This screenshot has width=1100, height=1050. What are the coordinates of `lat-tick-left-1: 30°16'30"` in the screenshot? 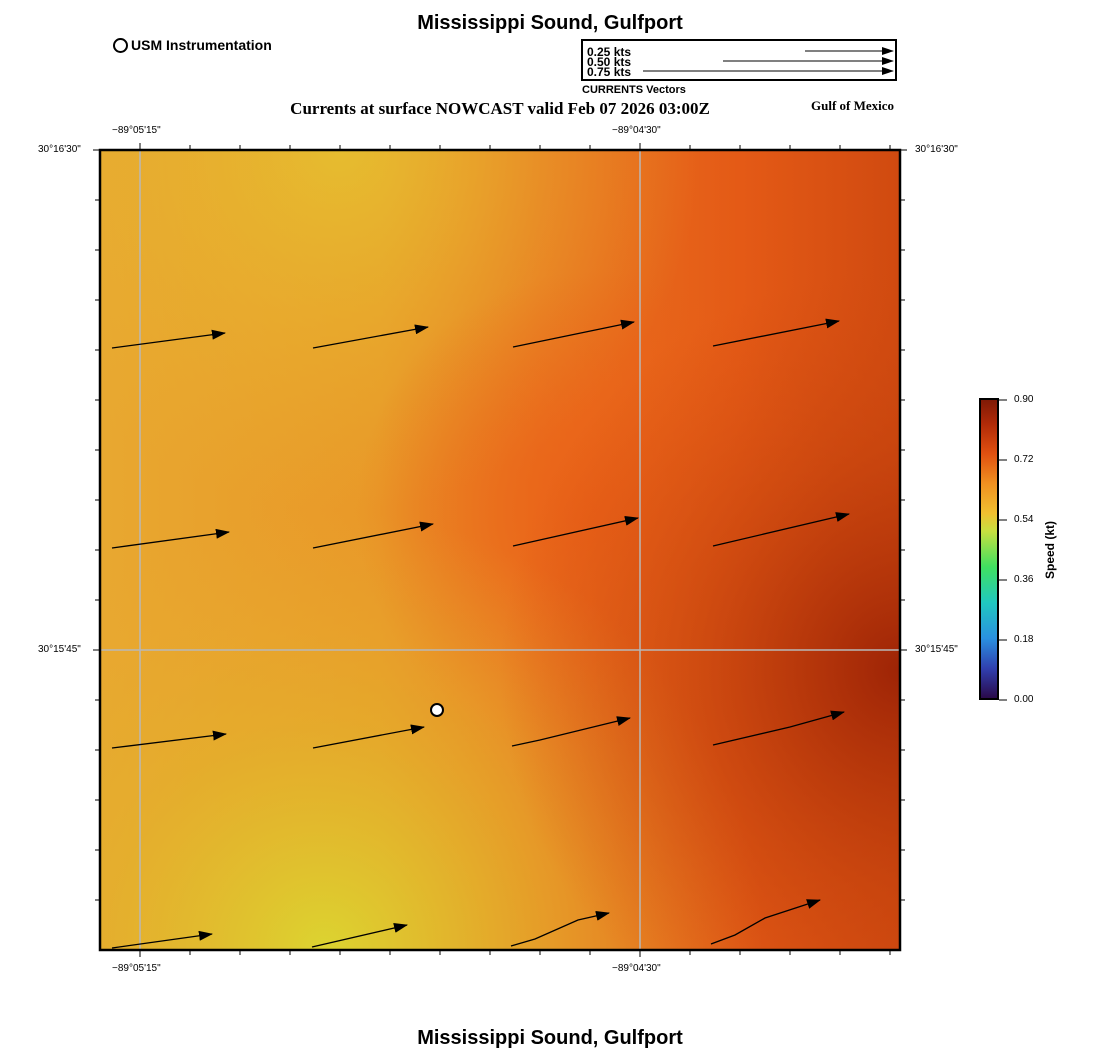 It's located at (59, 149).